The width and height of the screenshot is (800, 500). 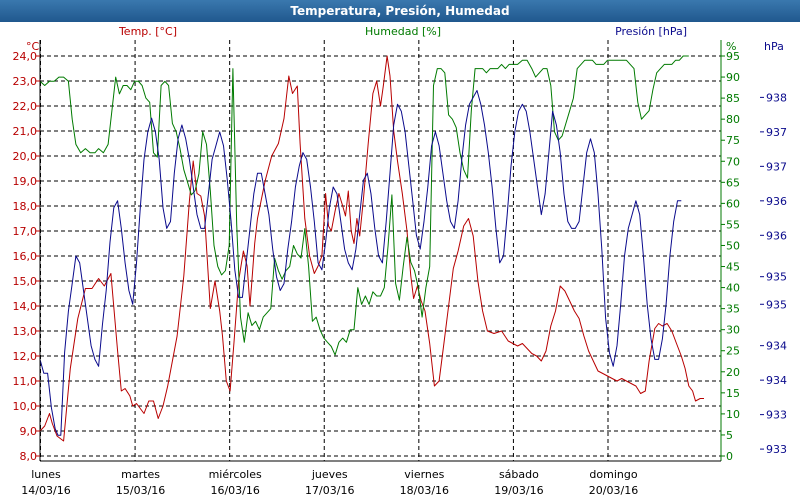 What do you see at coordinates (46, 474) in the screenshot?
I see `x-tick-day-label: lunes` at bounding box center [46, 474].